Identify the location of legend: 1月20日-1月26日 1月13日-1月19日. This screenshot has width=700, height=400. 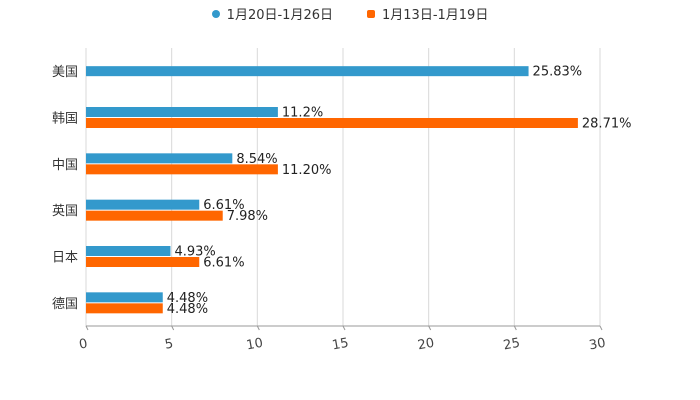
(350, 13).